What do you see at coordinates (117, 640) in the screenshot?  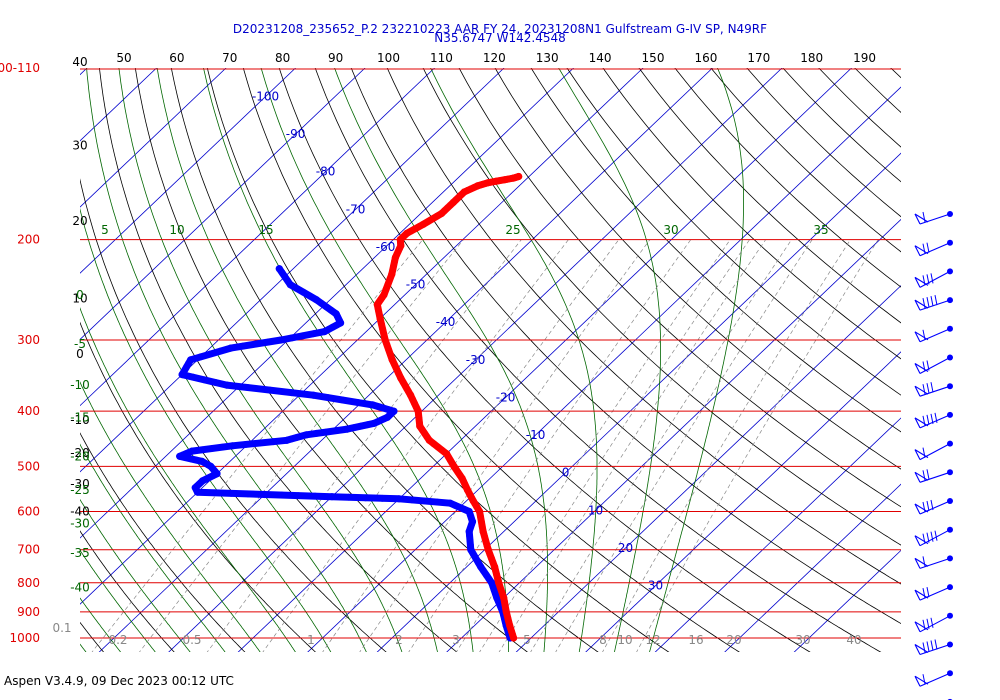 I see `mixing-ratio-label: 0.2` at bounding box center [117, 640].